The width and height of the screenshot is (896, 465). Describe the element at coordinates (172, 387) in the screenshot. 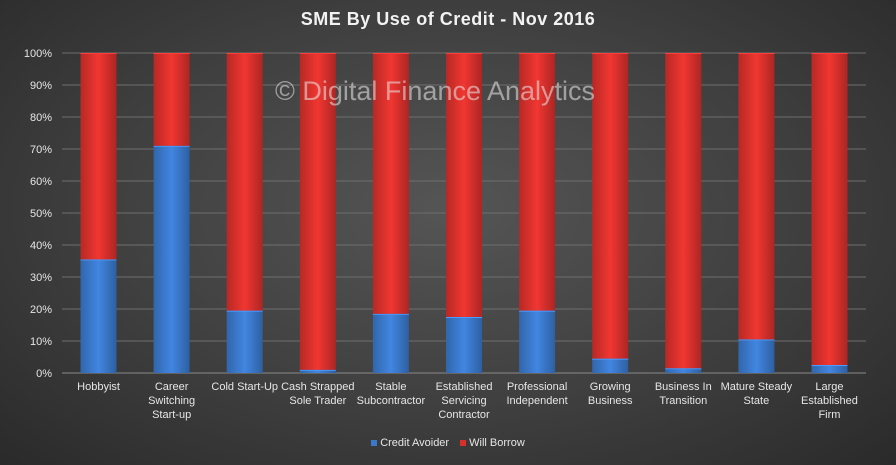

I see `x-tick-label-line: Career` at that location.